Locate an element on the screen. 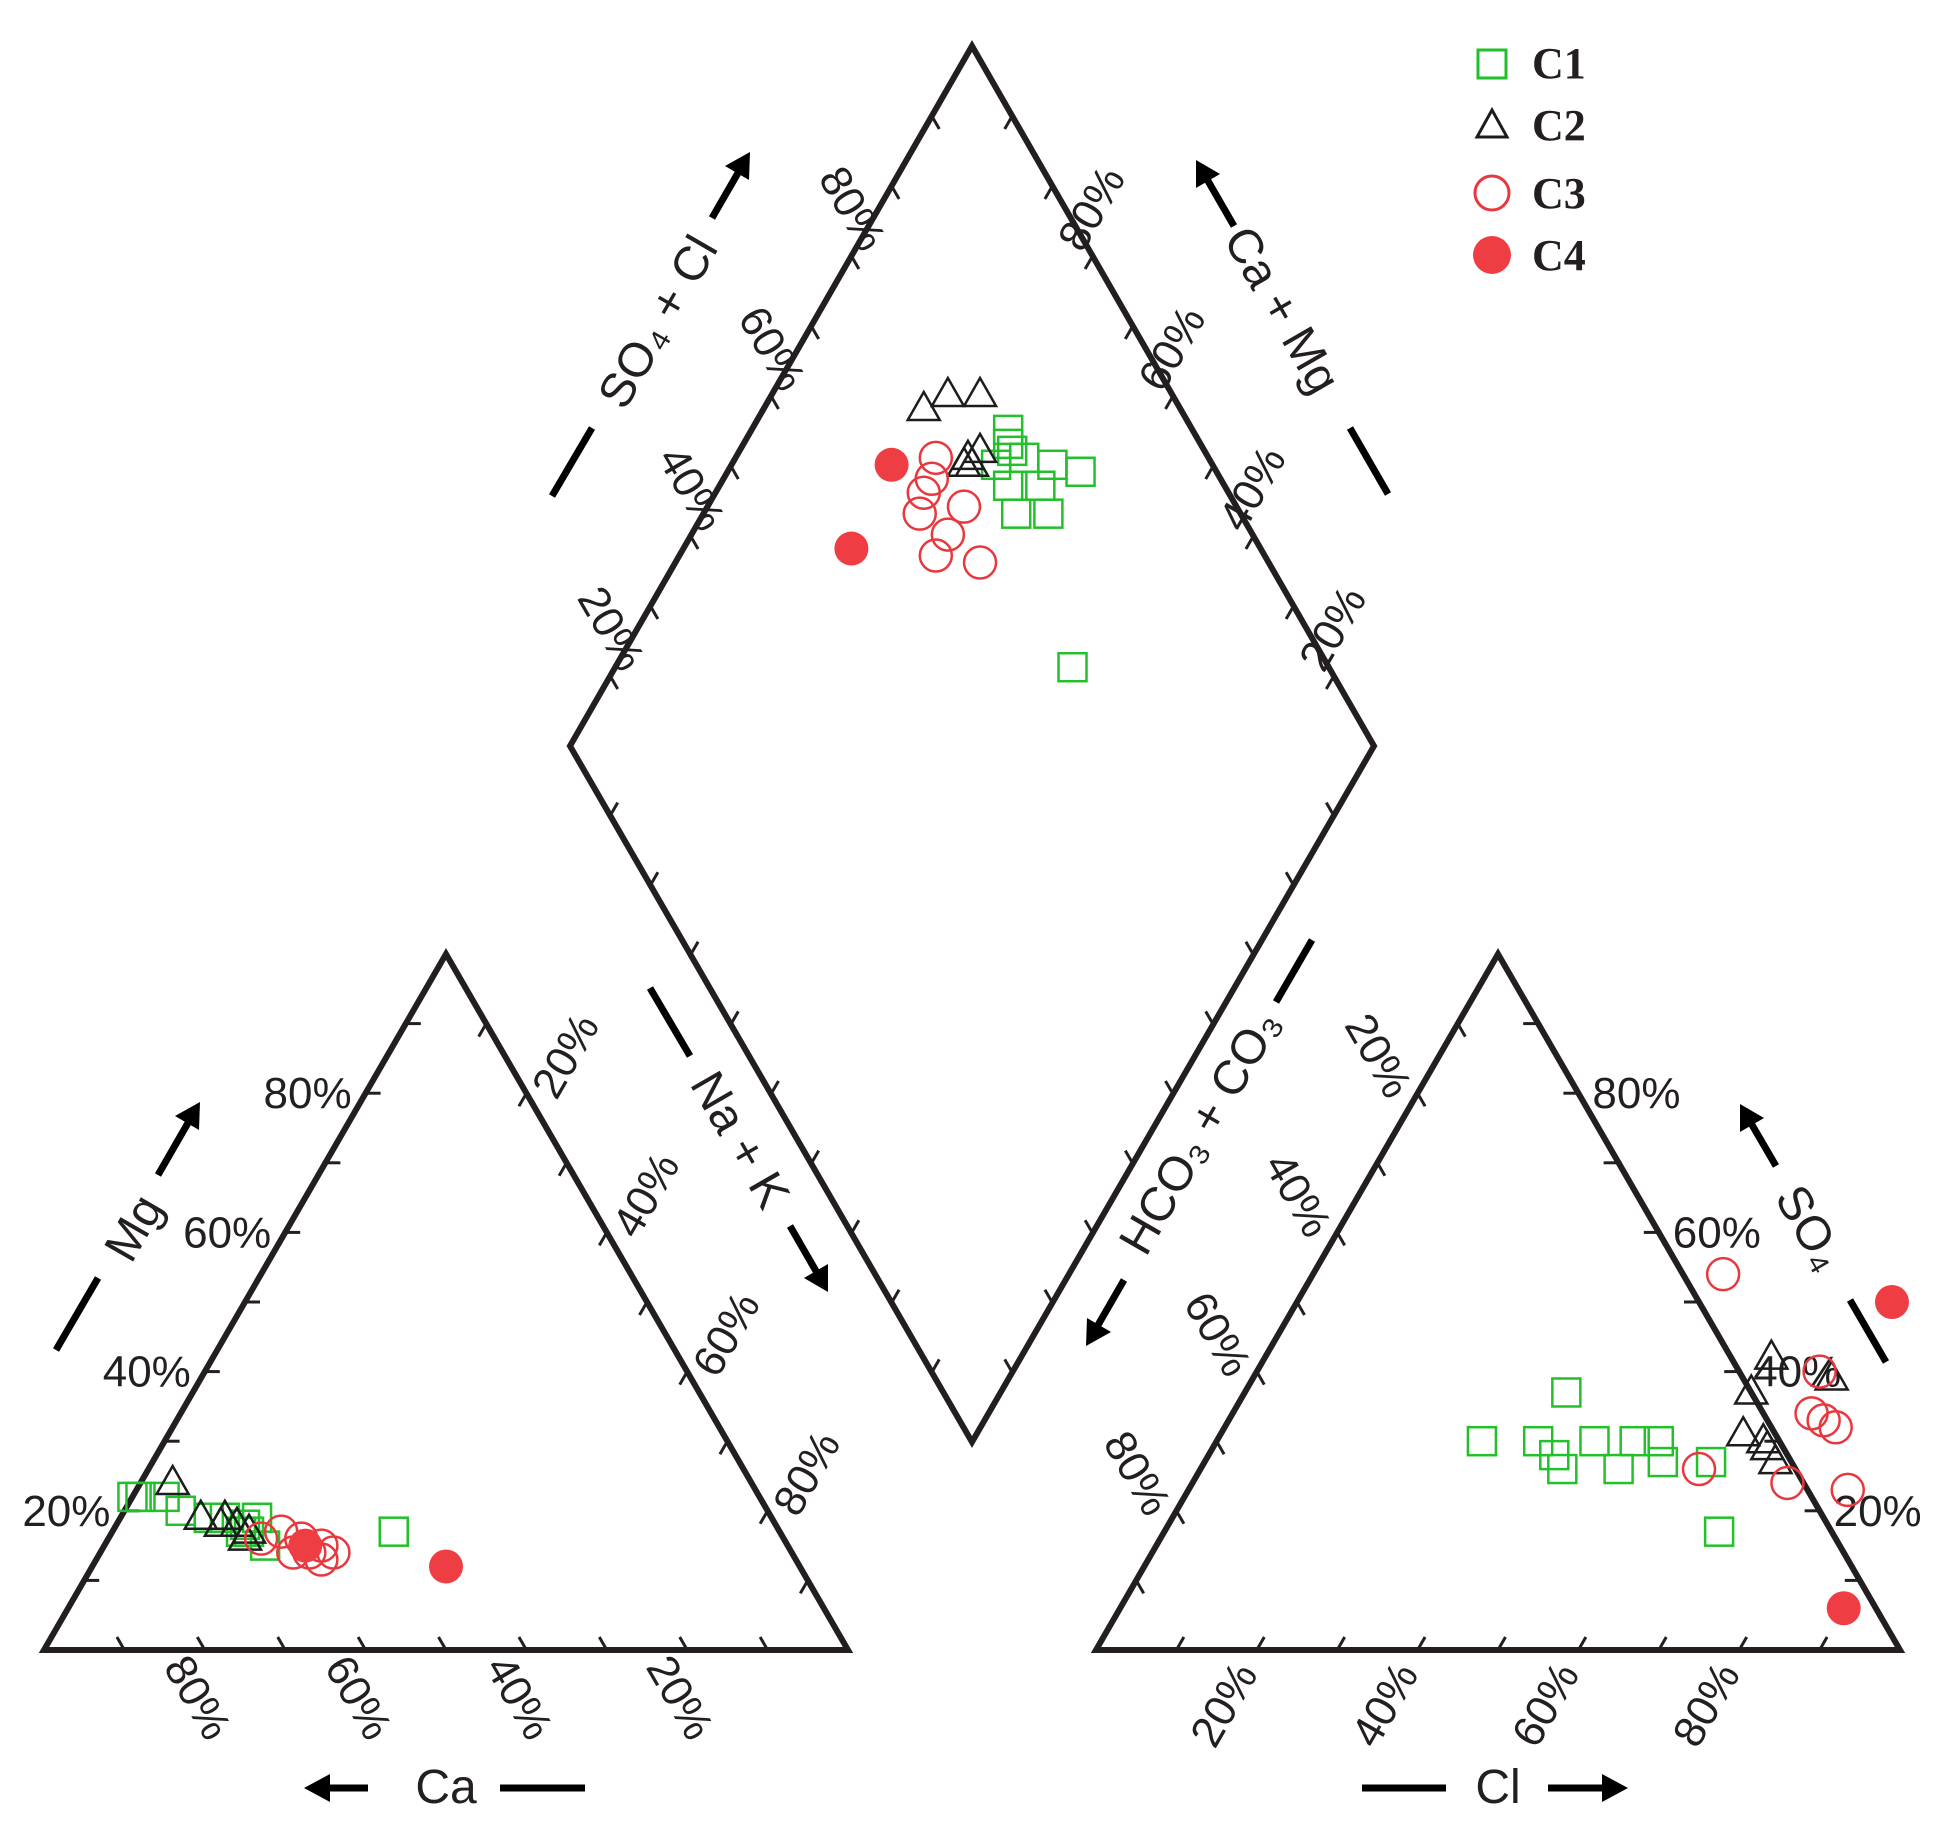 The width and height of the screenshot is (1936, 1834). so4-cl-axis-label: SO₄ + Cl is located at coordinates (649, 325).